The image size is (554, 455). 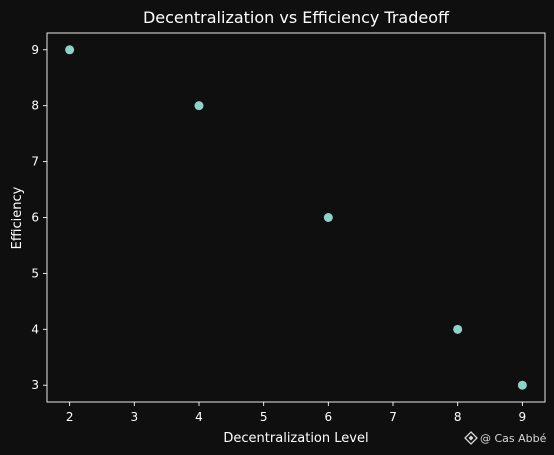 I want to click on watermark: @ Cas Abbé, so click(x=505, y=438).